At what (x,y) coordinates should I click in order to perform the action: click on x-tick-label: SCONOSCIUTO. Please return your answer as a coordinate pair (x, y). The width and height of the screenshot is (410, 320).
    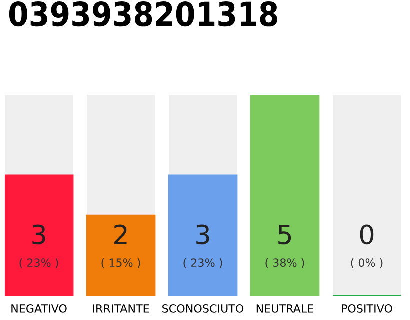
    Looking at the image, I should click on (203, 308).